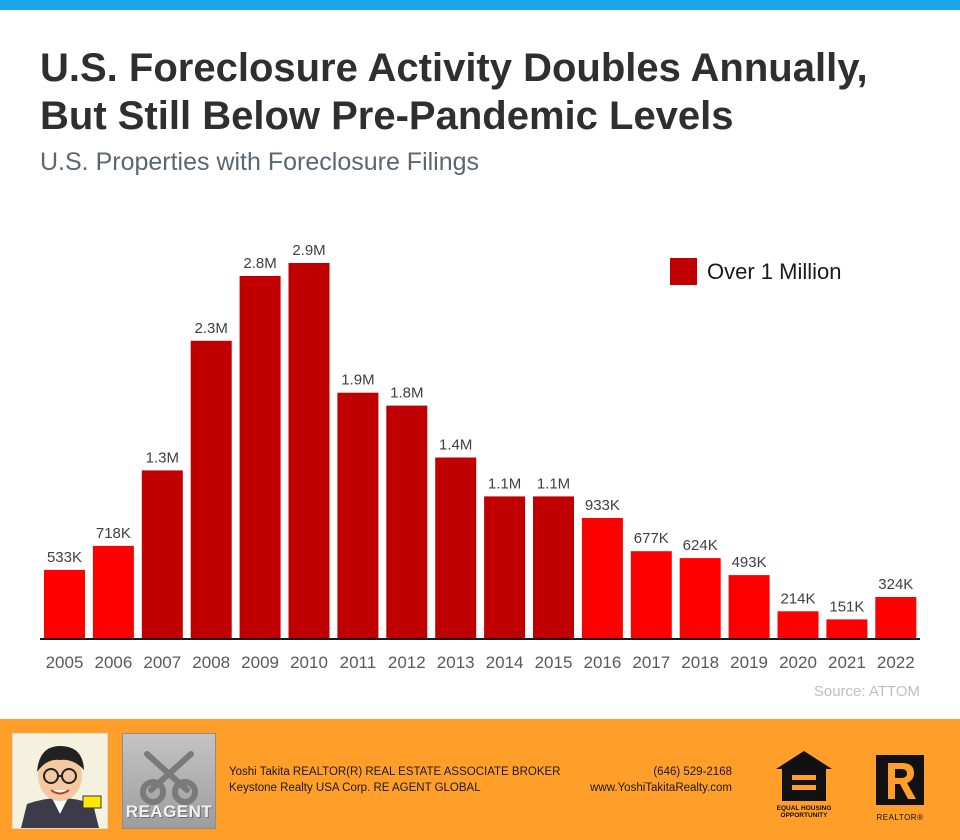 Image resolution: width=960 pixels, height=840 pixels. Describe the element at coordinates (65, 662) in the screenshot. I see `x-tick-label-2005: 2005` at that location.